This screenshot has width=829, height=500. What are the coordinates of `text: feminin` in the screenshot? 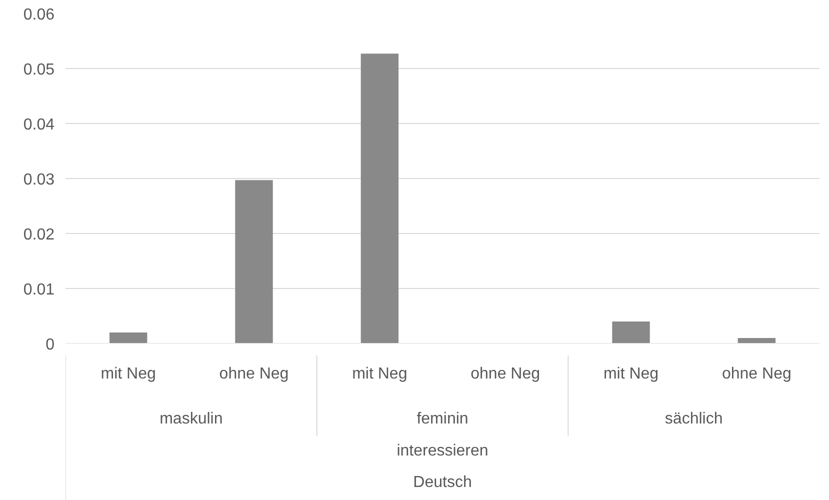 It's located at (442, 419).